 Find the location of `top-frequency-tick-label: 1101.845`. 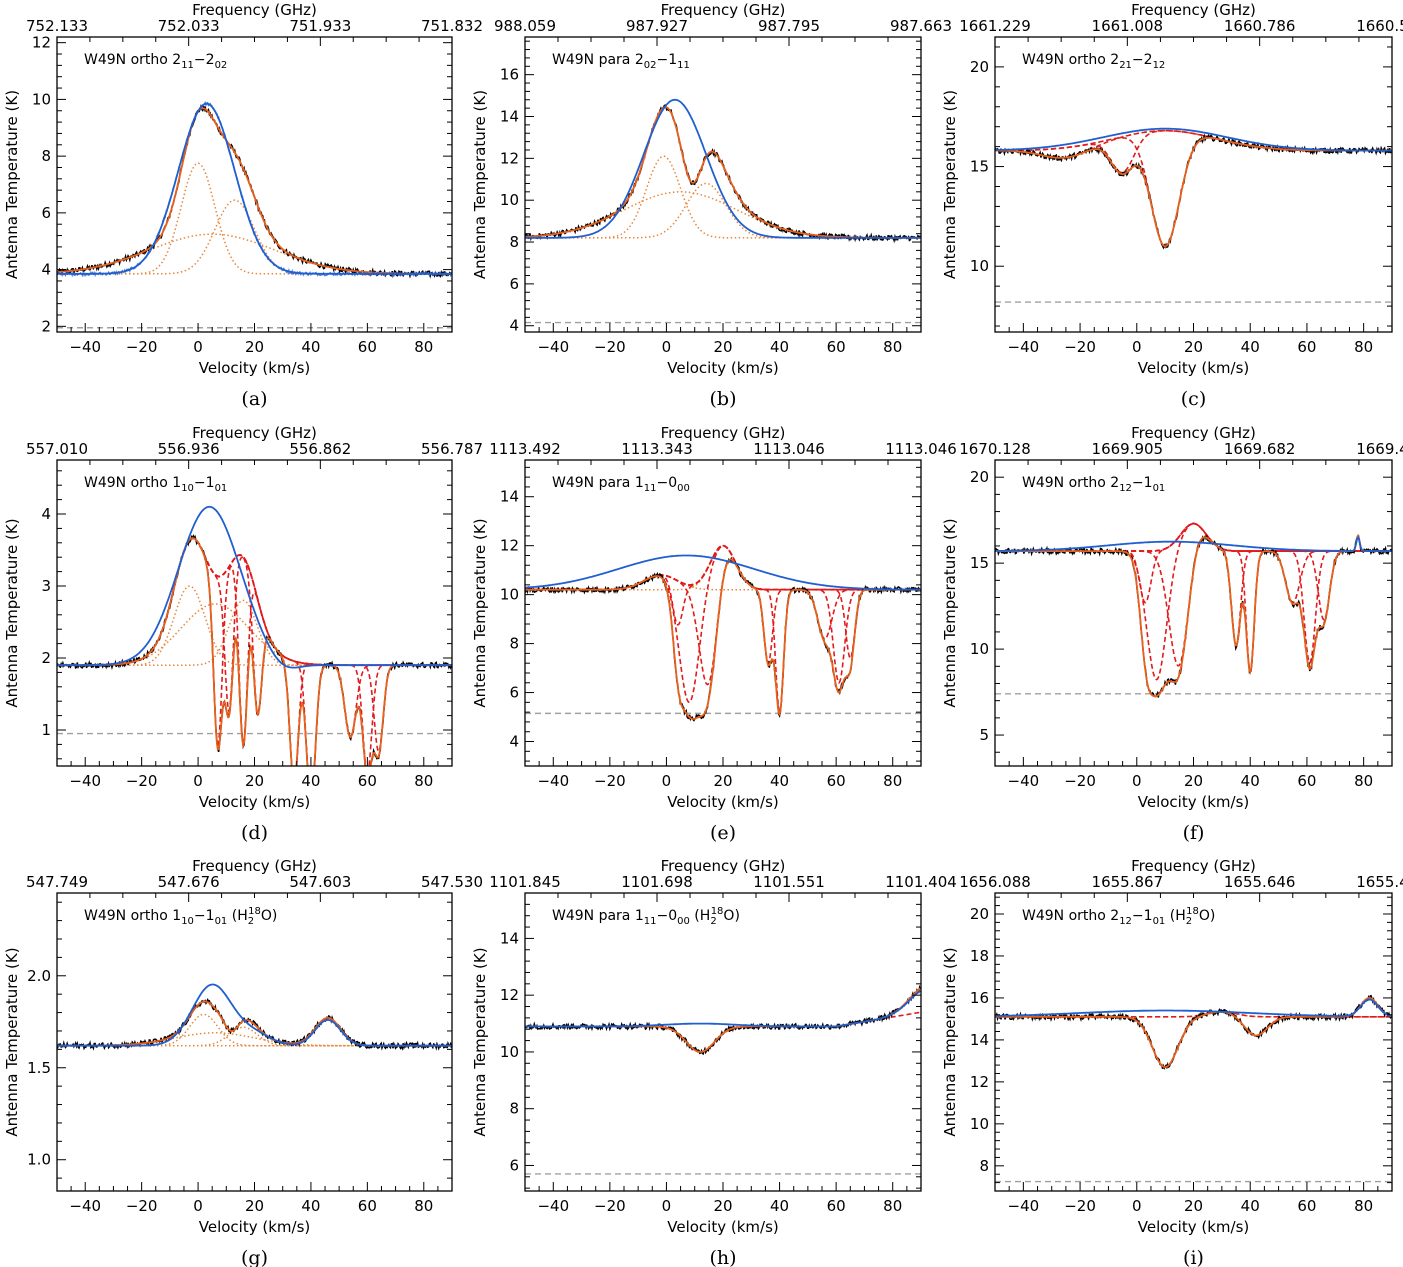

top-frequency-tick-label: 1101.845 is located at coordinates (525, 882).